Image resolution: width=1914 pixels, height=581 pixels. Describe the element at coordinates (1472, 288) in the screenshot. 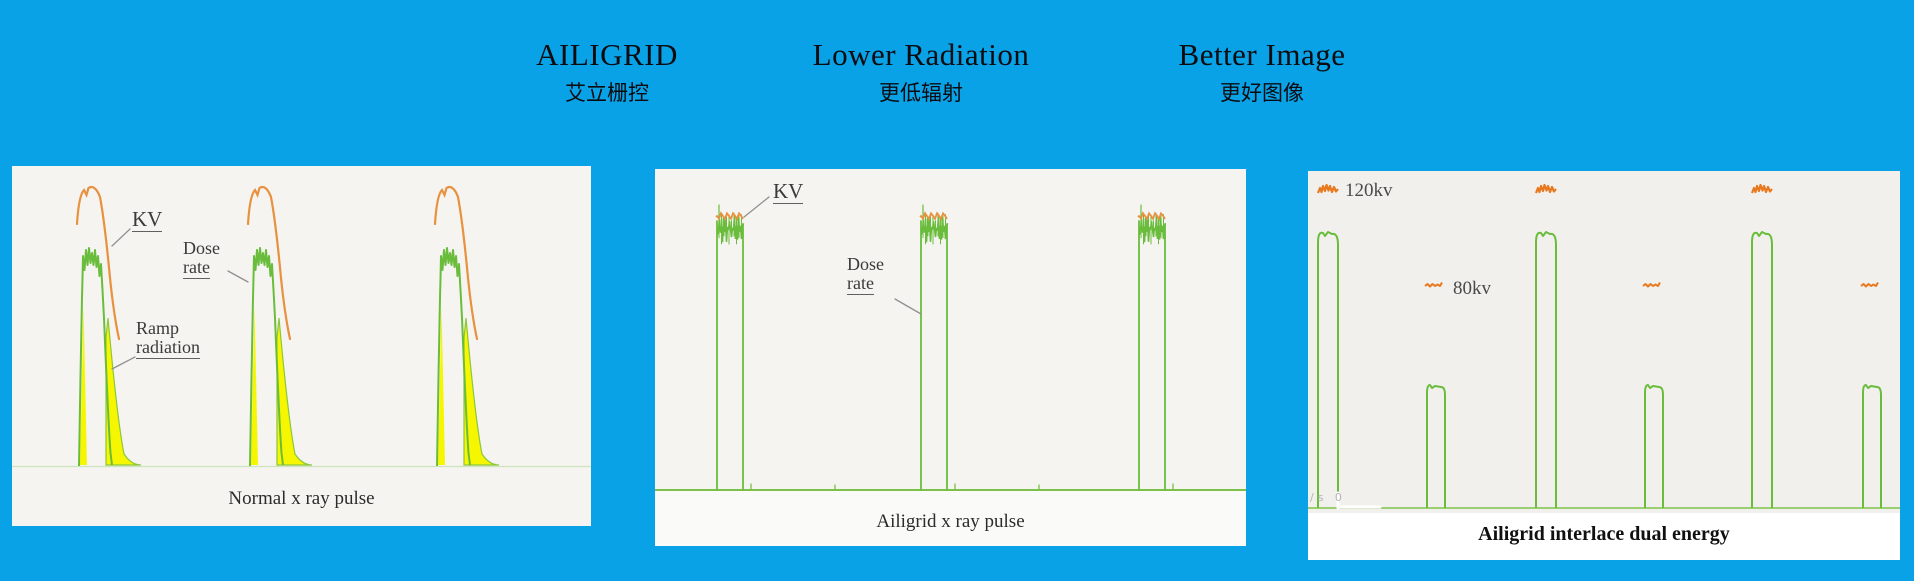

I see `label-80kv: 80kv` at that location.